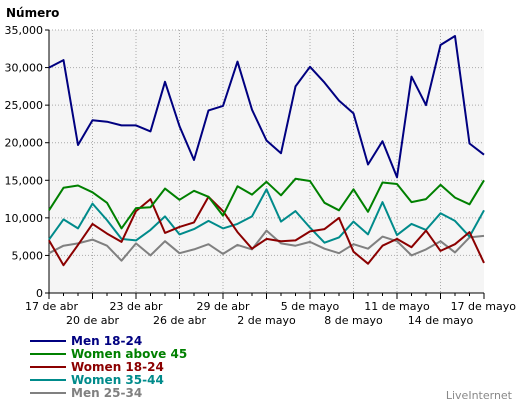 This screenshot has height=405, width=520. What do you see at coordinates (266, 320) in the screenshot?
I see `x-tick-label: 2 de mayo` at bounding box center [266, 320].